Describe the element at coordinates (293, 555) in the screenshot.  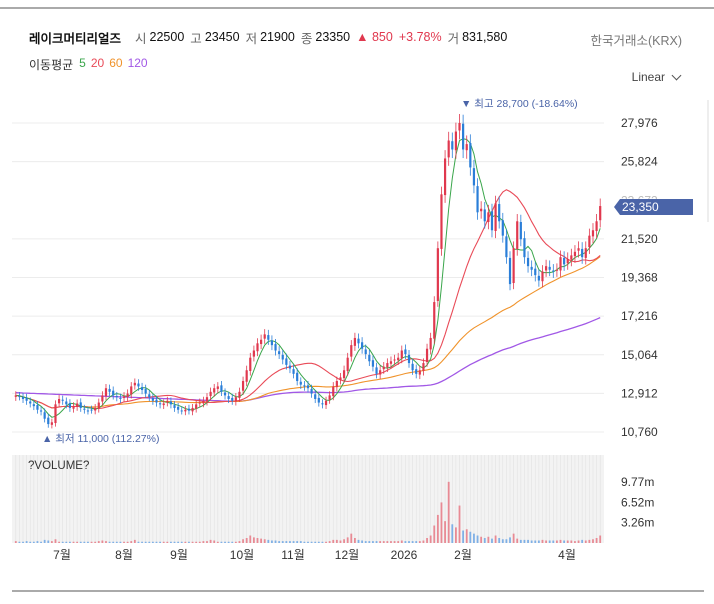
I see `x-axis-label: 11월` at that location.